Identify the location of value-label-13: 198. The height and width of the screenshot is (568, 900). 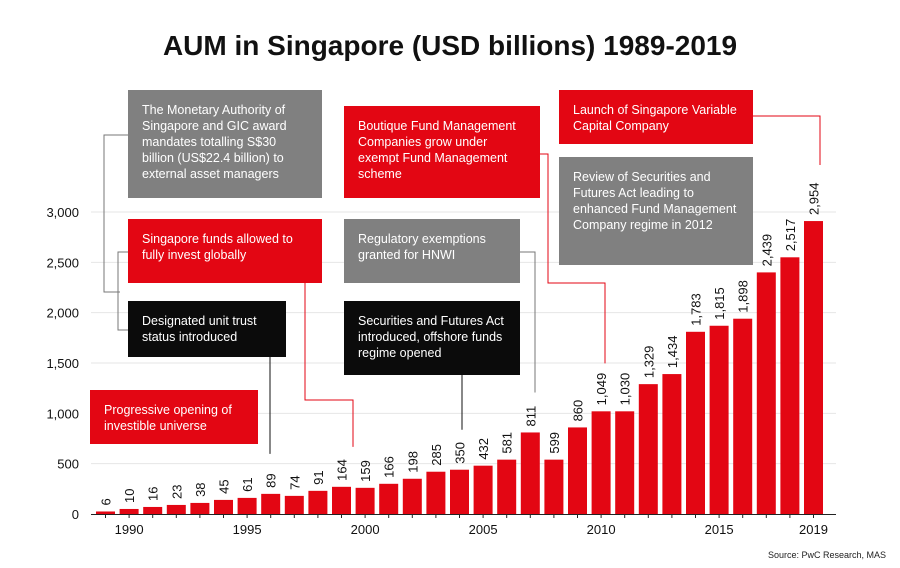
(412, 462).